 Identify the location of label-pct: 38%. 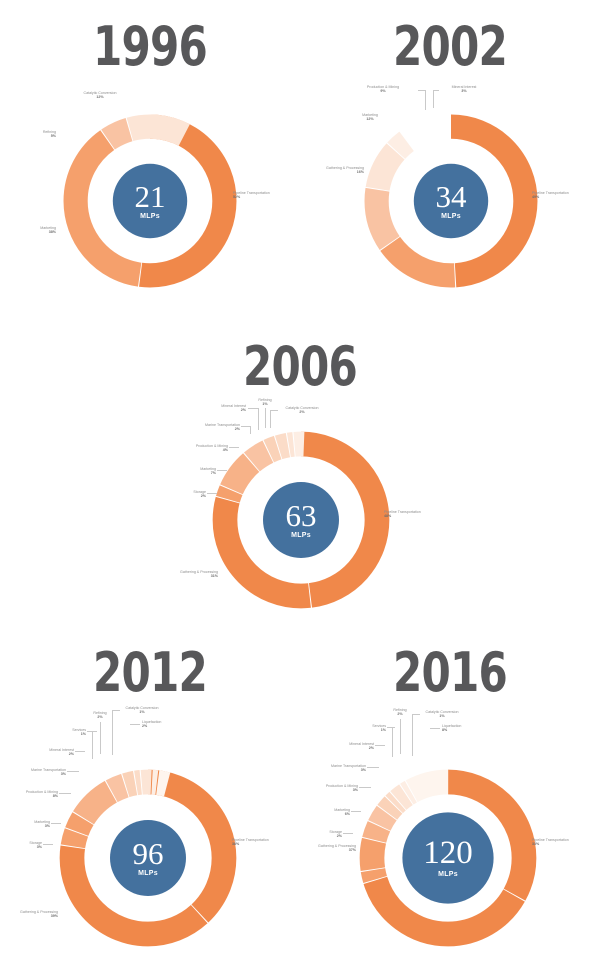
(52, 232).